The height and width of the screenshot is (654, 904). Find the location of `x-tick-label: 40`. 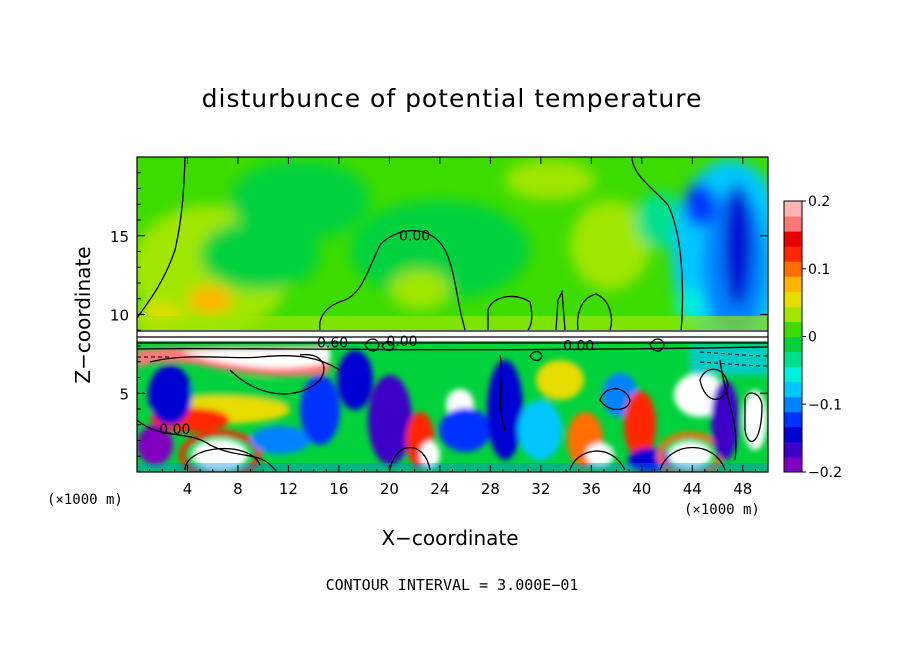

x-tick-label: 40 is located at coordinates (641, 489).